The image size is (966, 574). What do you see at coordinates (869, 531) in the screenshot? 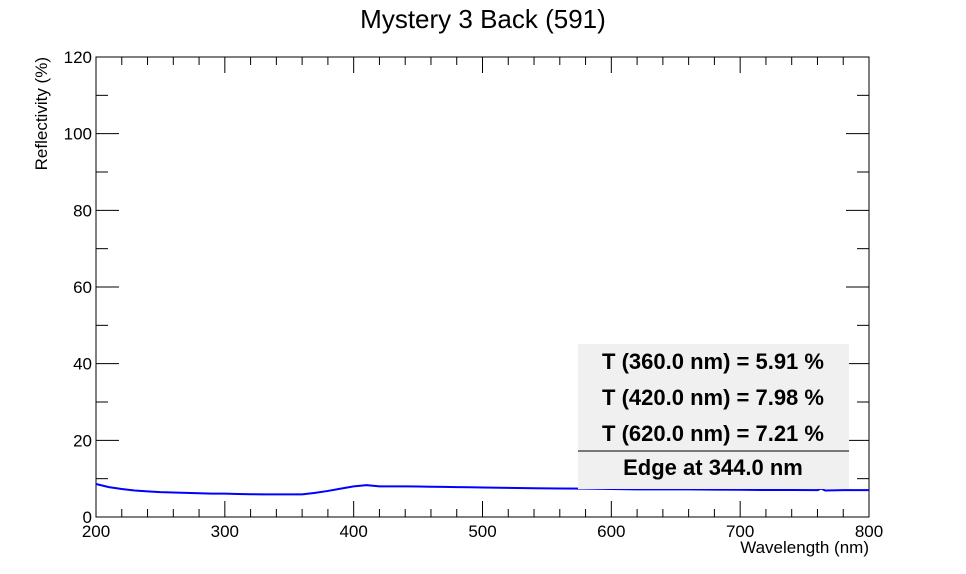
I see `x-tick-label: 800` at bounding box center [869, 531].